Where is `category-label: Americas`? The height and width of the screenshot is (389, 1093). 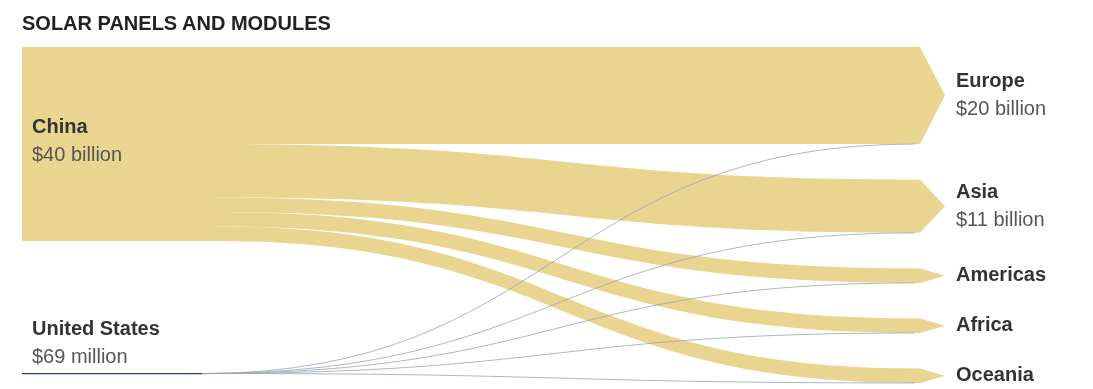 category-label: Americas is located at coordinates (1001, 274).